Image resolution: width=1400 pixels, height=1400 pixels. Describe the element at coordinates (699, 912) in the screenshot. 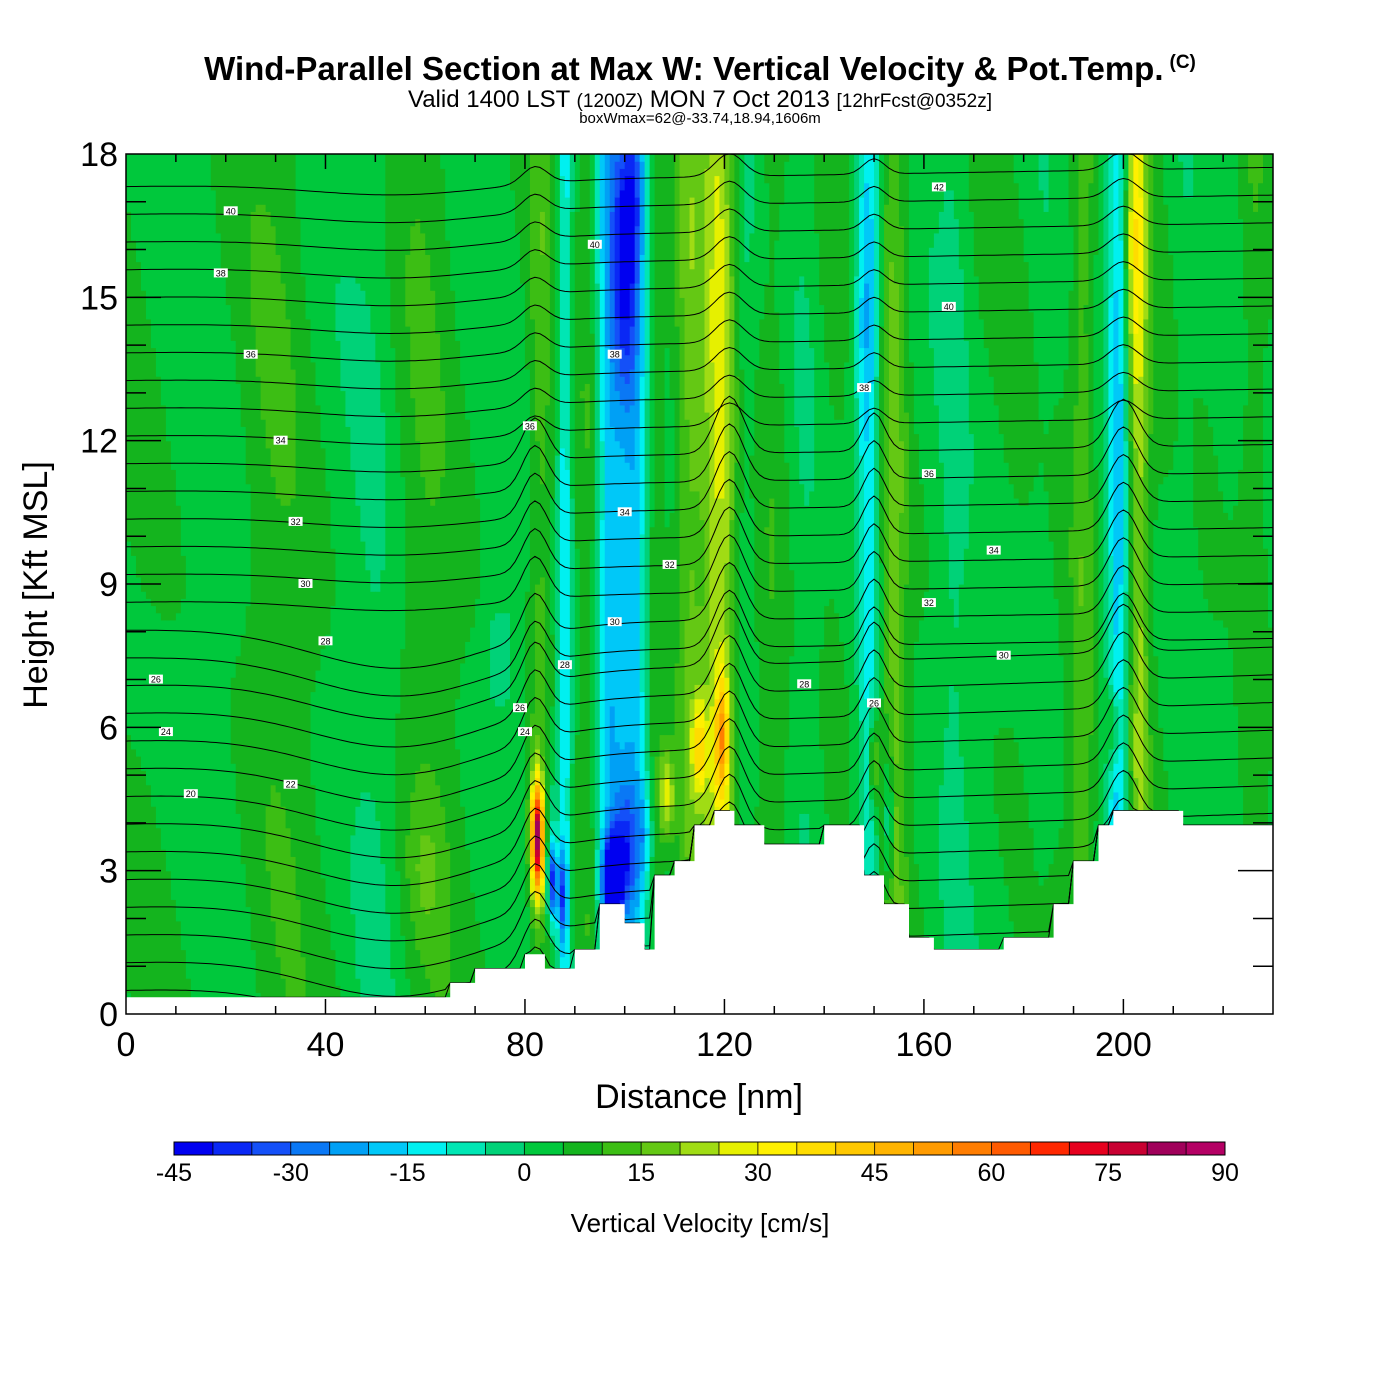

I see `terrain` at that location.